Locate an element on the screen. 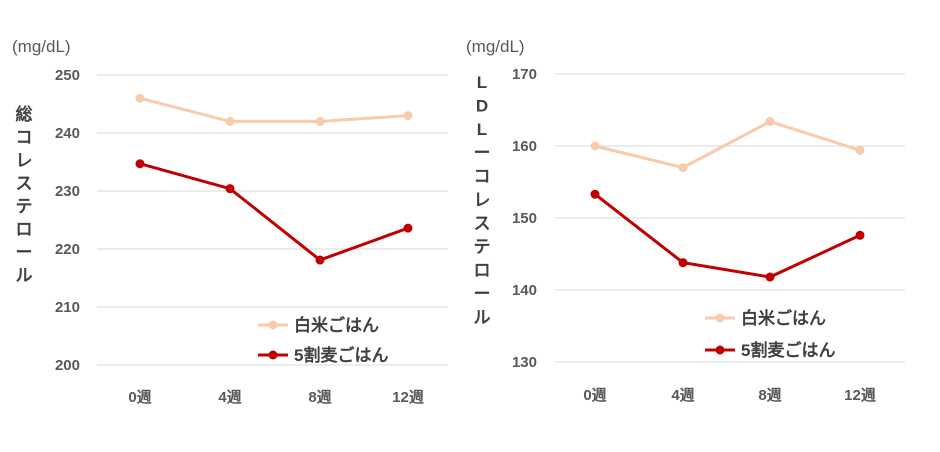 Image resolution: width=940 pixels, height=452 pixels. y-tick-label: 140 is located at coordinates (524, 290).